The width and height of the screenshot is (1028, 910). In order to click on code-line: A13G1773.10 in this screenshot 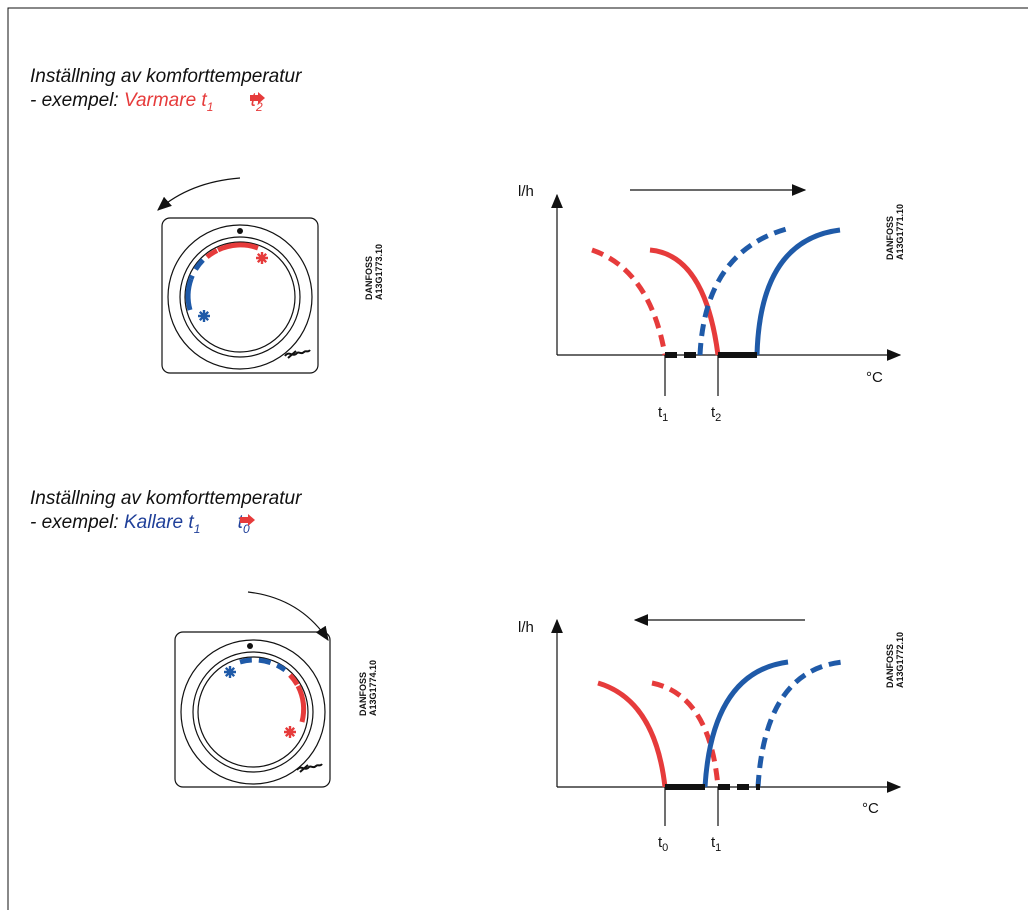, I will do `click(379, 272)`.